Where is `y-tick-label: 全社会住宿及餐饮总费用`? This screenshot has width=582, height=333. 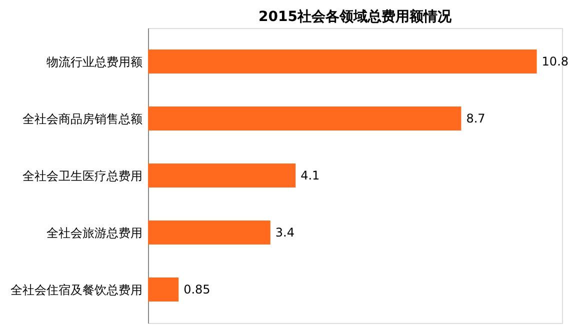 y-tick-label: 全社会住宿及餐饮总费用 is located at coordinates (76, 290).